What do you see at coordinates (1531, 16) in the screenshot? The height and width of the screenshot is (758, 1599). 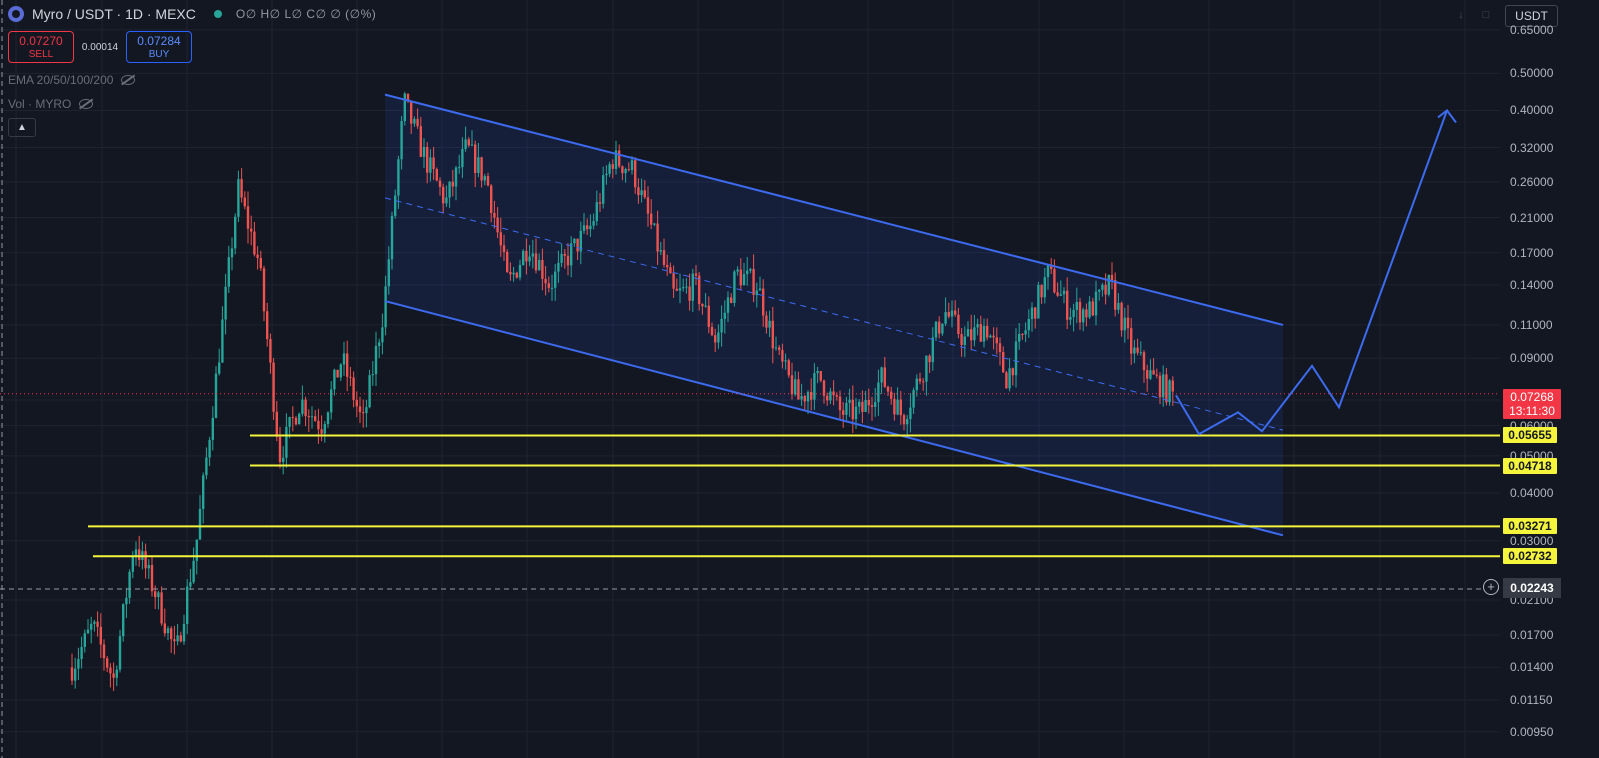 I see `currency-unit-button: USDT` at bounding box center [1531, 16].